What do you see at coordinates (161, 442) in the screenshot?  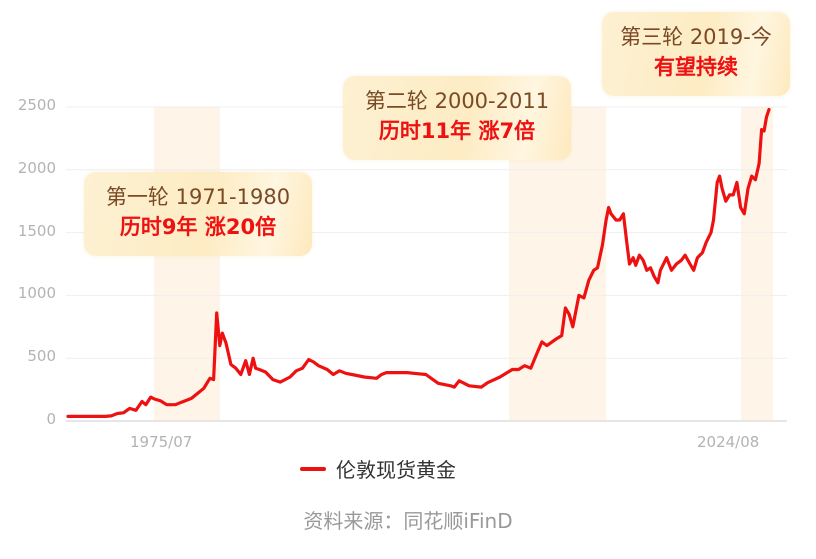 I see `x-tick-label-start: 1975/07` at bounding box center [161, 442].